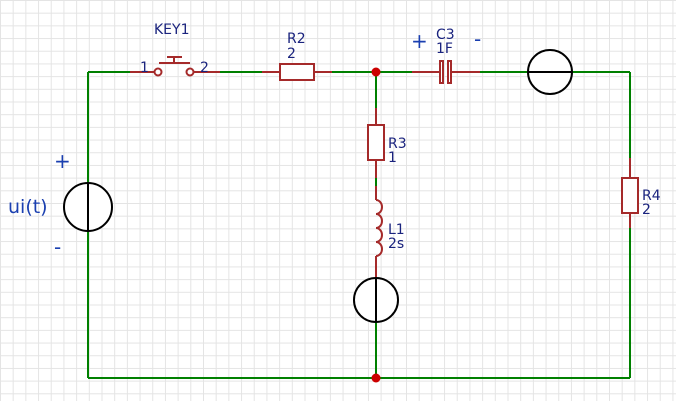  Describe the element at coordinates (60, 204) in the screenshot. I see `ui-voltage-source: ui(t) + -` at that location.